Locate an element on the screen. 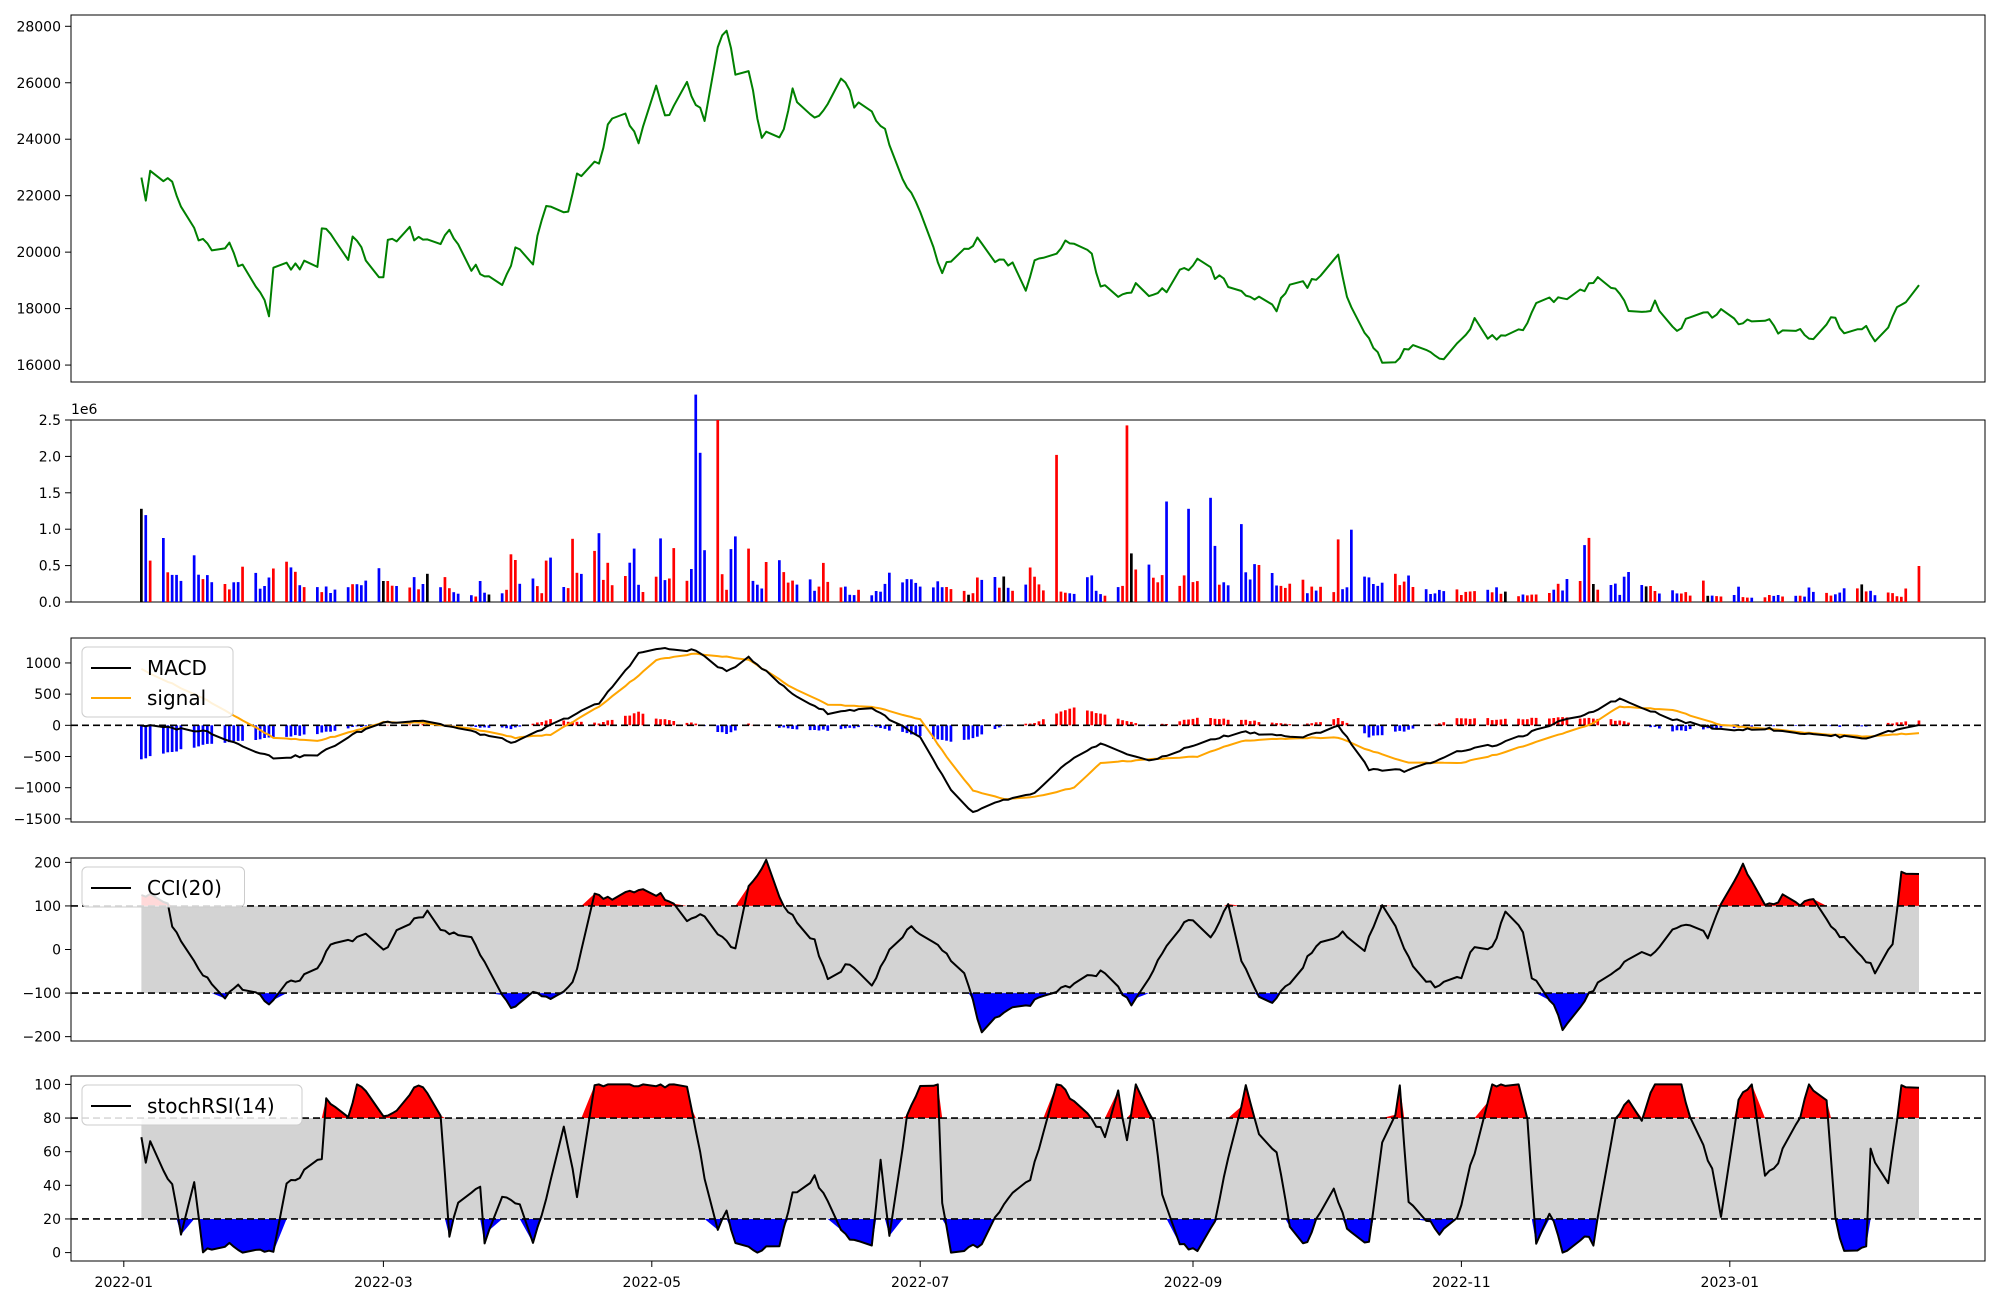  stoch-legend is located at coordinates (192, 1105).